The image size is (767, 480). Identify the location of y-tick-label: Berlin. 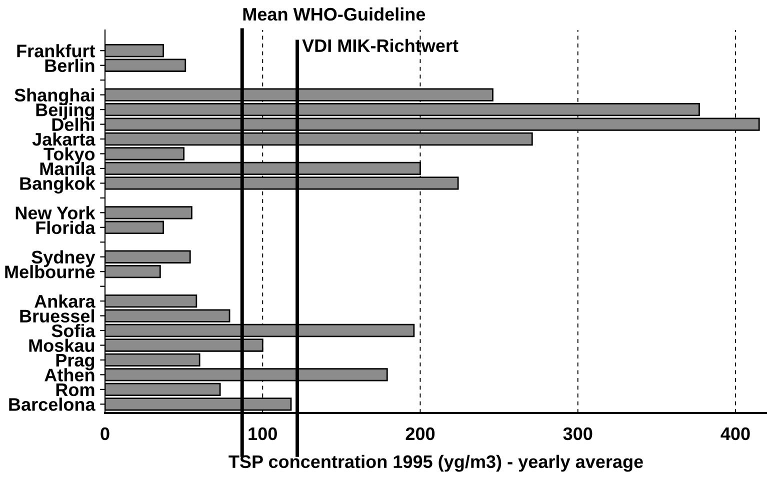
(69, 65).